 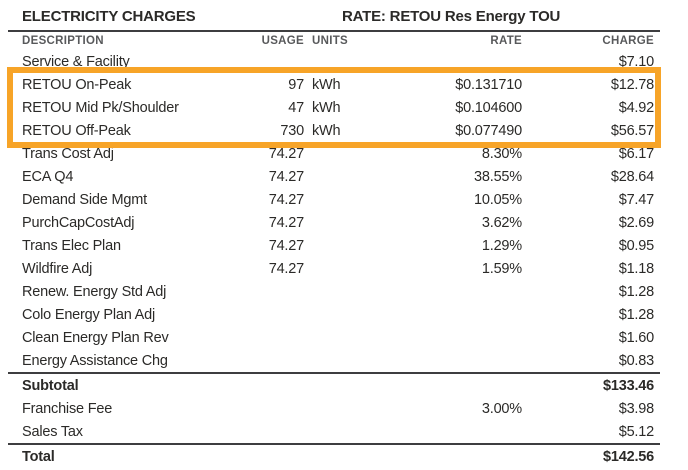 What do you see at coordinates (334, 199) in the screenshot?
I see `table-row: Demand Side Mgmt 74.27 10.05% $7.47` at bounding box center [334, 199].